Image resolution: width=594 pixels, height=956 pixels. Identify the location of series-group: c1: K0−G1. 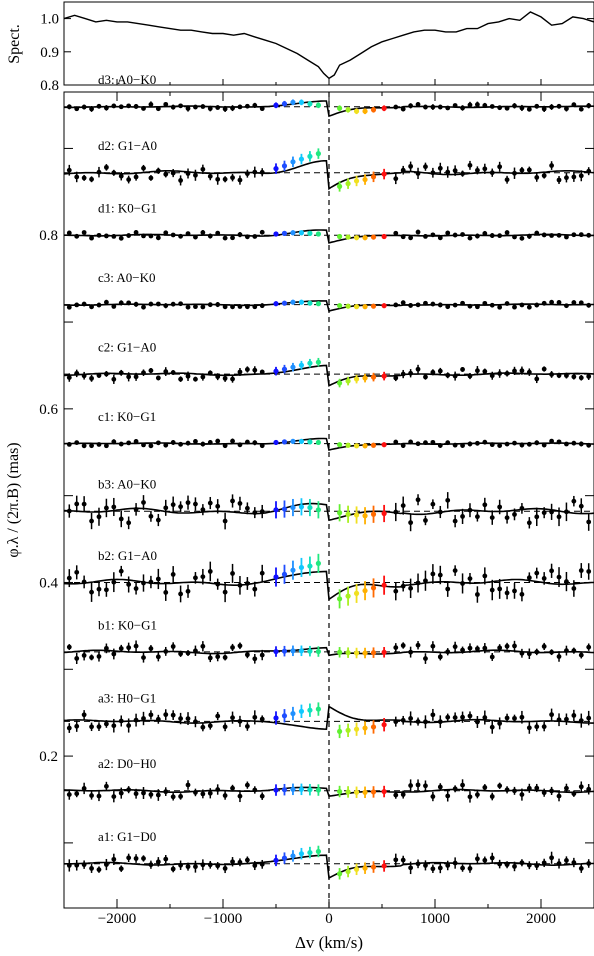
(328, 430).